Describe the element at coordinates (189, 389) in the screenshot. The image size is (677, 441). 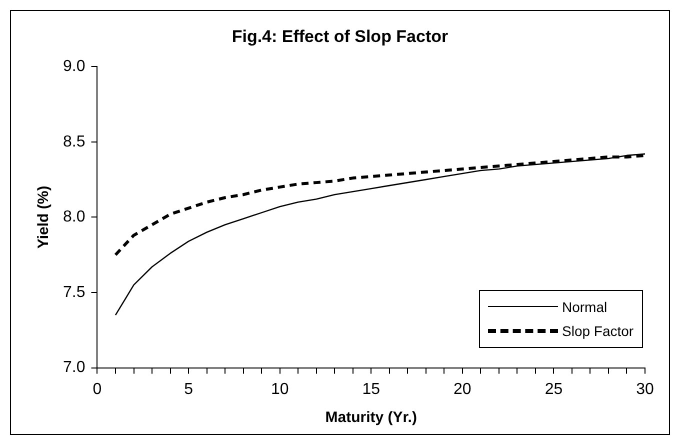
I see `x-tick-label: 5` at that location.